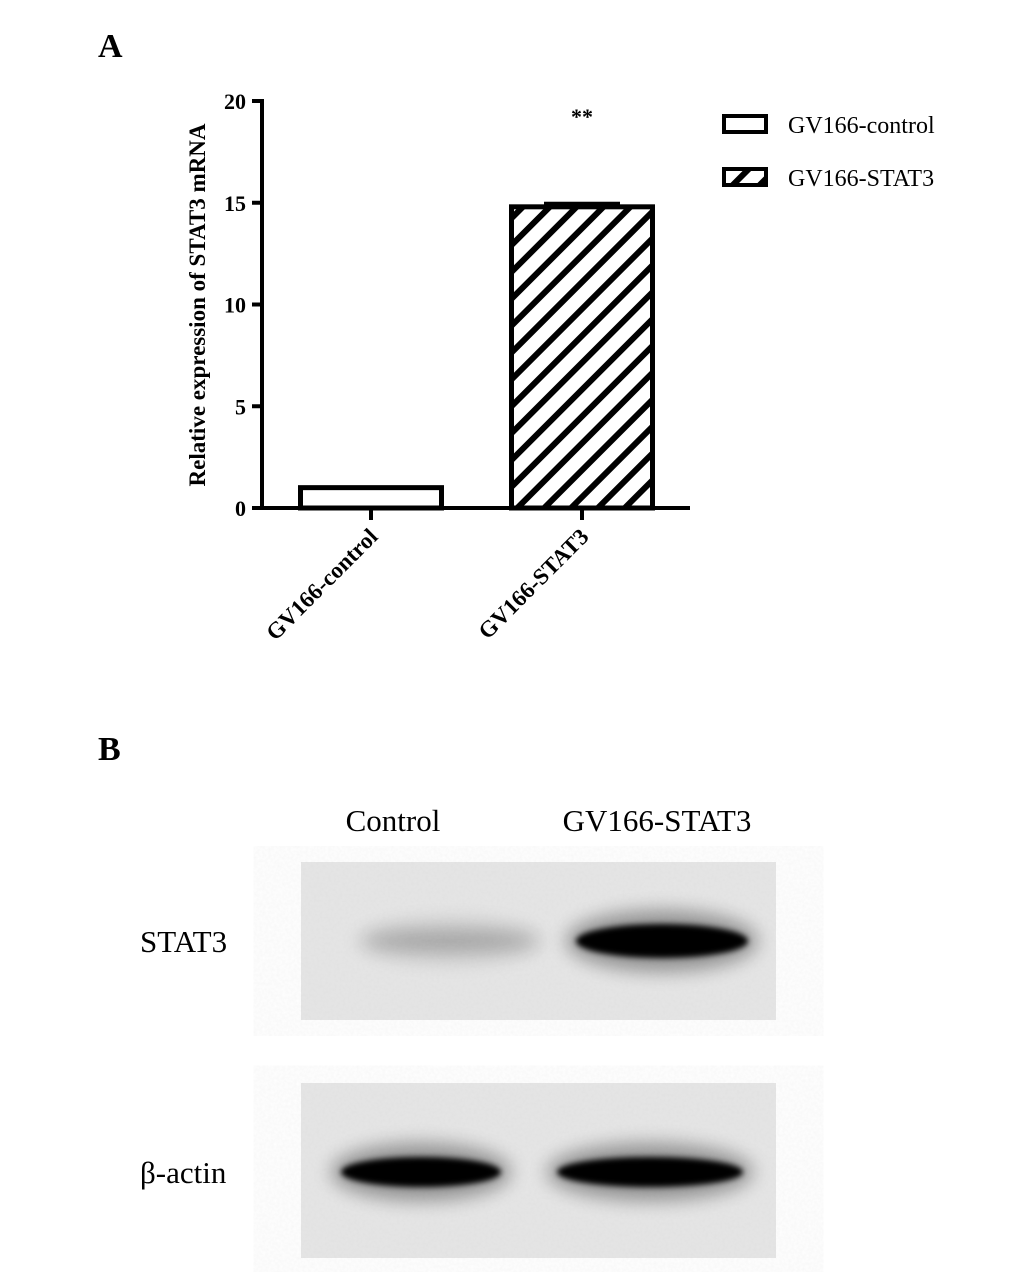  Describe the element at coordinates (828, 152) in the screenshot. I see `legend: GV166-control GV166-STAT3` at that location.